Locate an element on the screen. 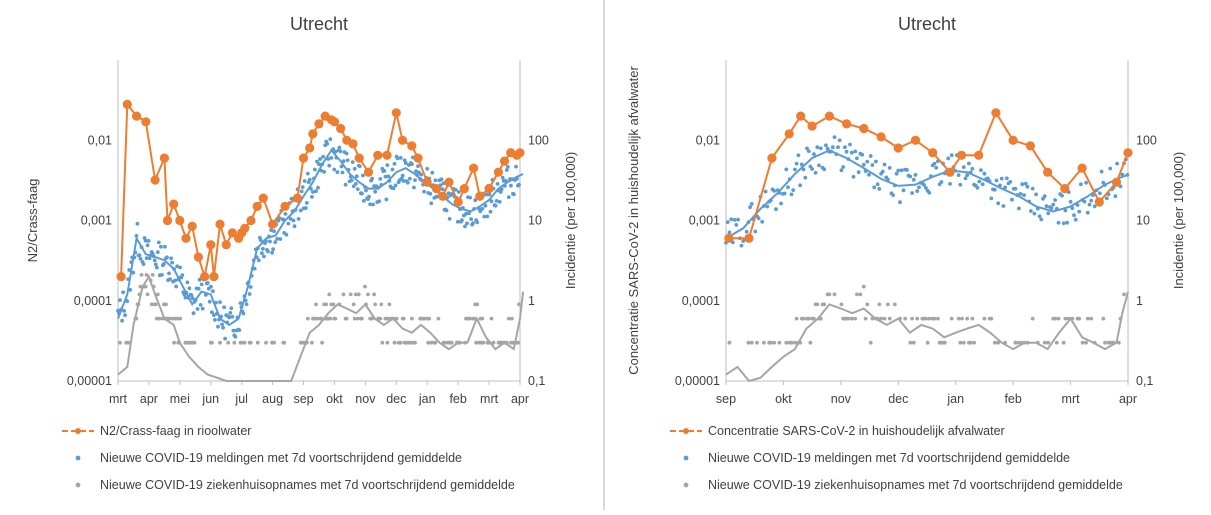  series-cases-trend is located at coordinates (320, 237).